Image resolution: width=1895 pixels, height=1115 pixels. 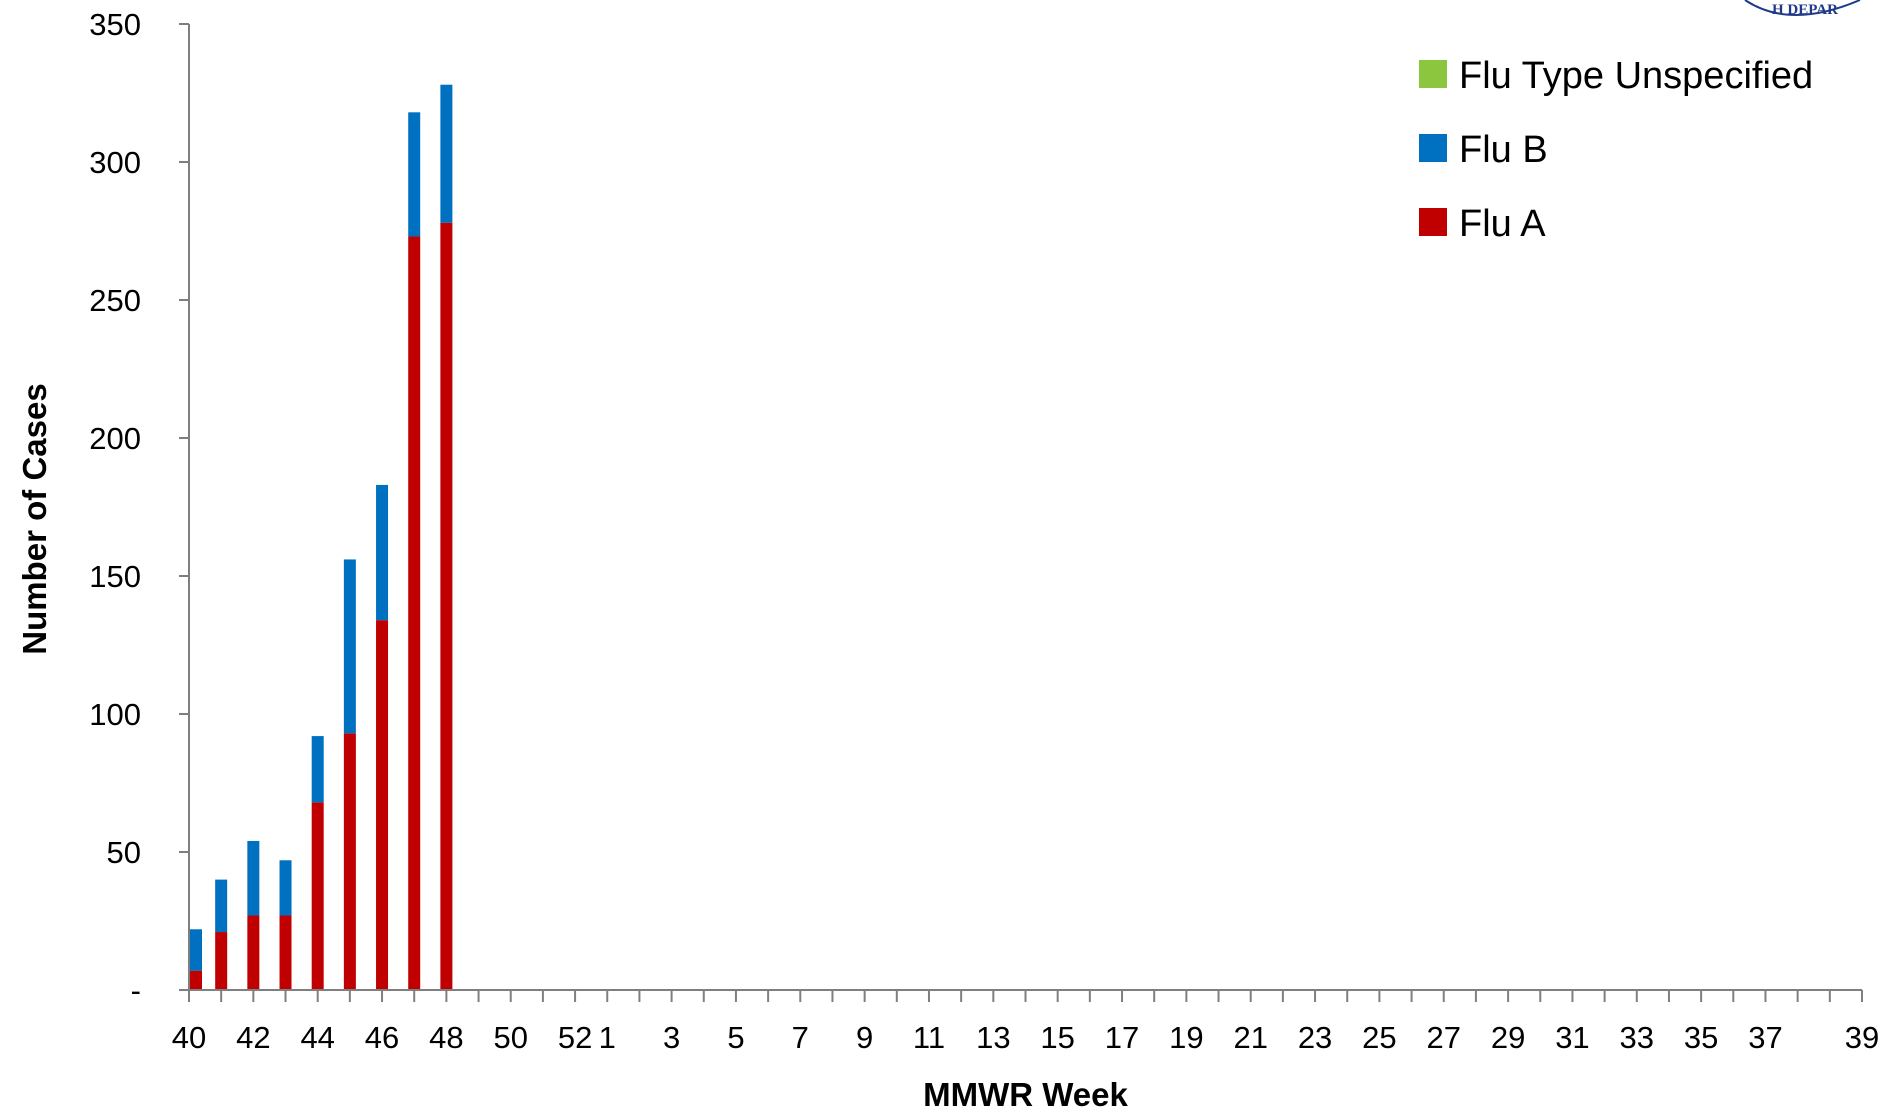 What do you see at coordinates (1616, 150) in the screenshot?
I see `legend: Flu Type Unspecified Flu B Flu A` at bounding box center [1616, 150].